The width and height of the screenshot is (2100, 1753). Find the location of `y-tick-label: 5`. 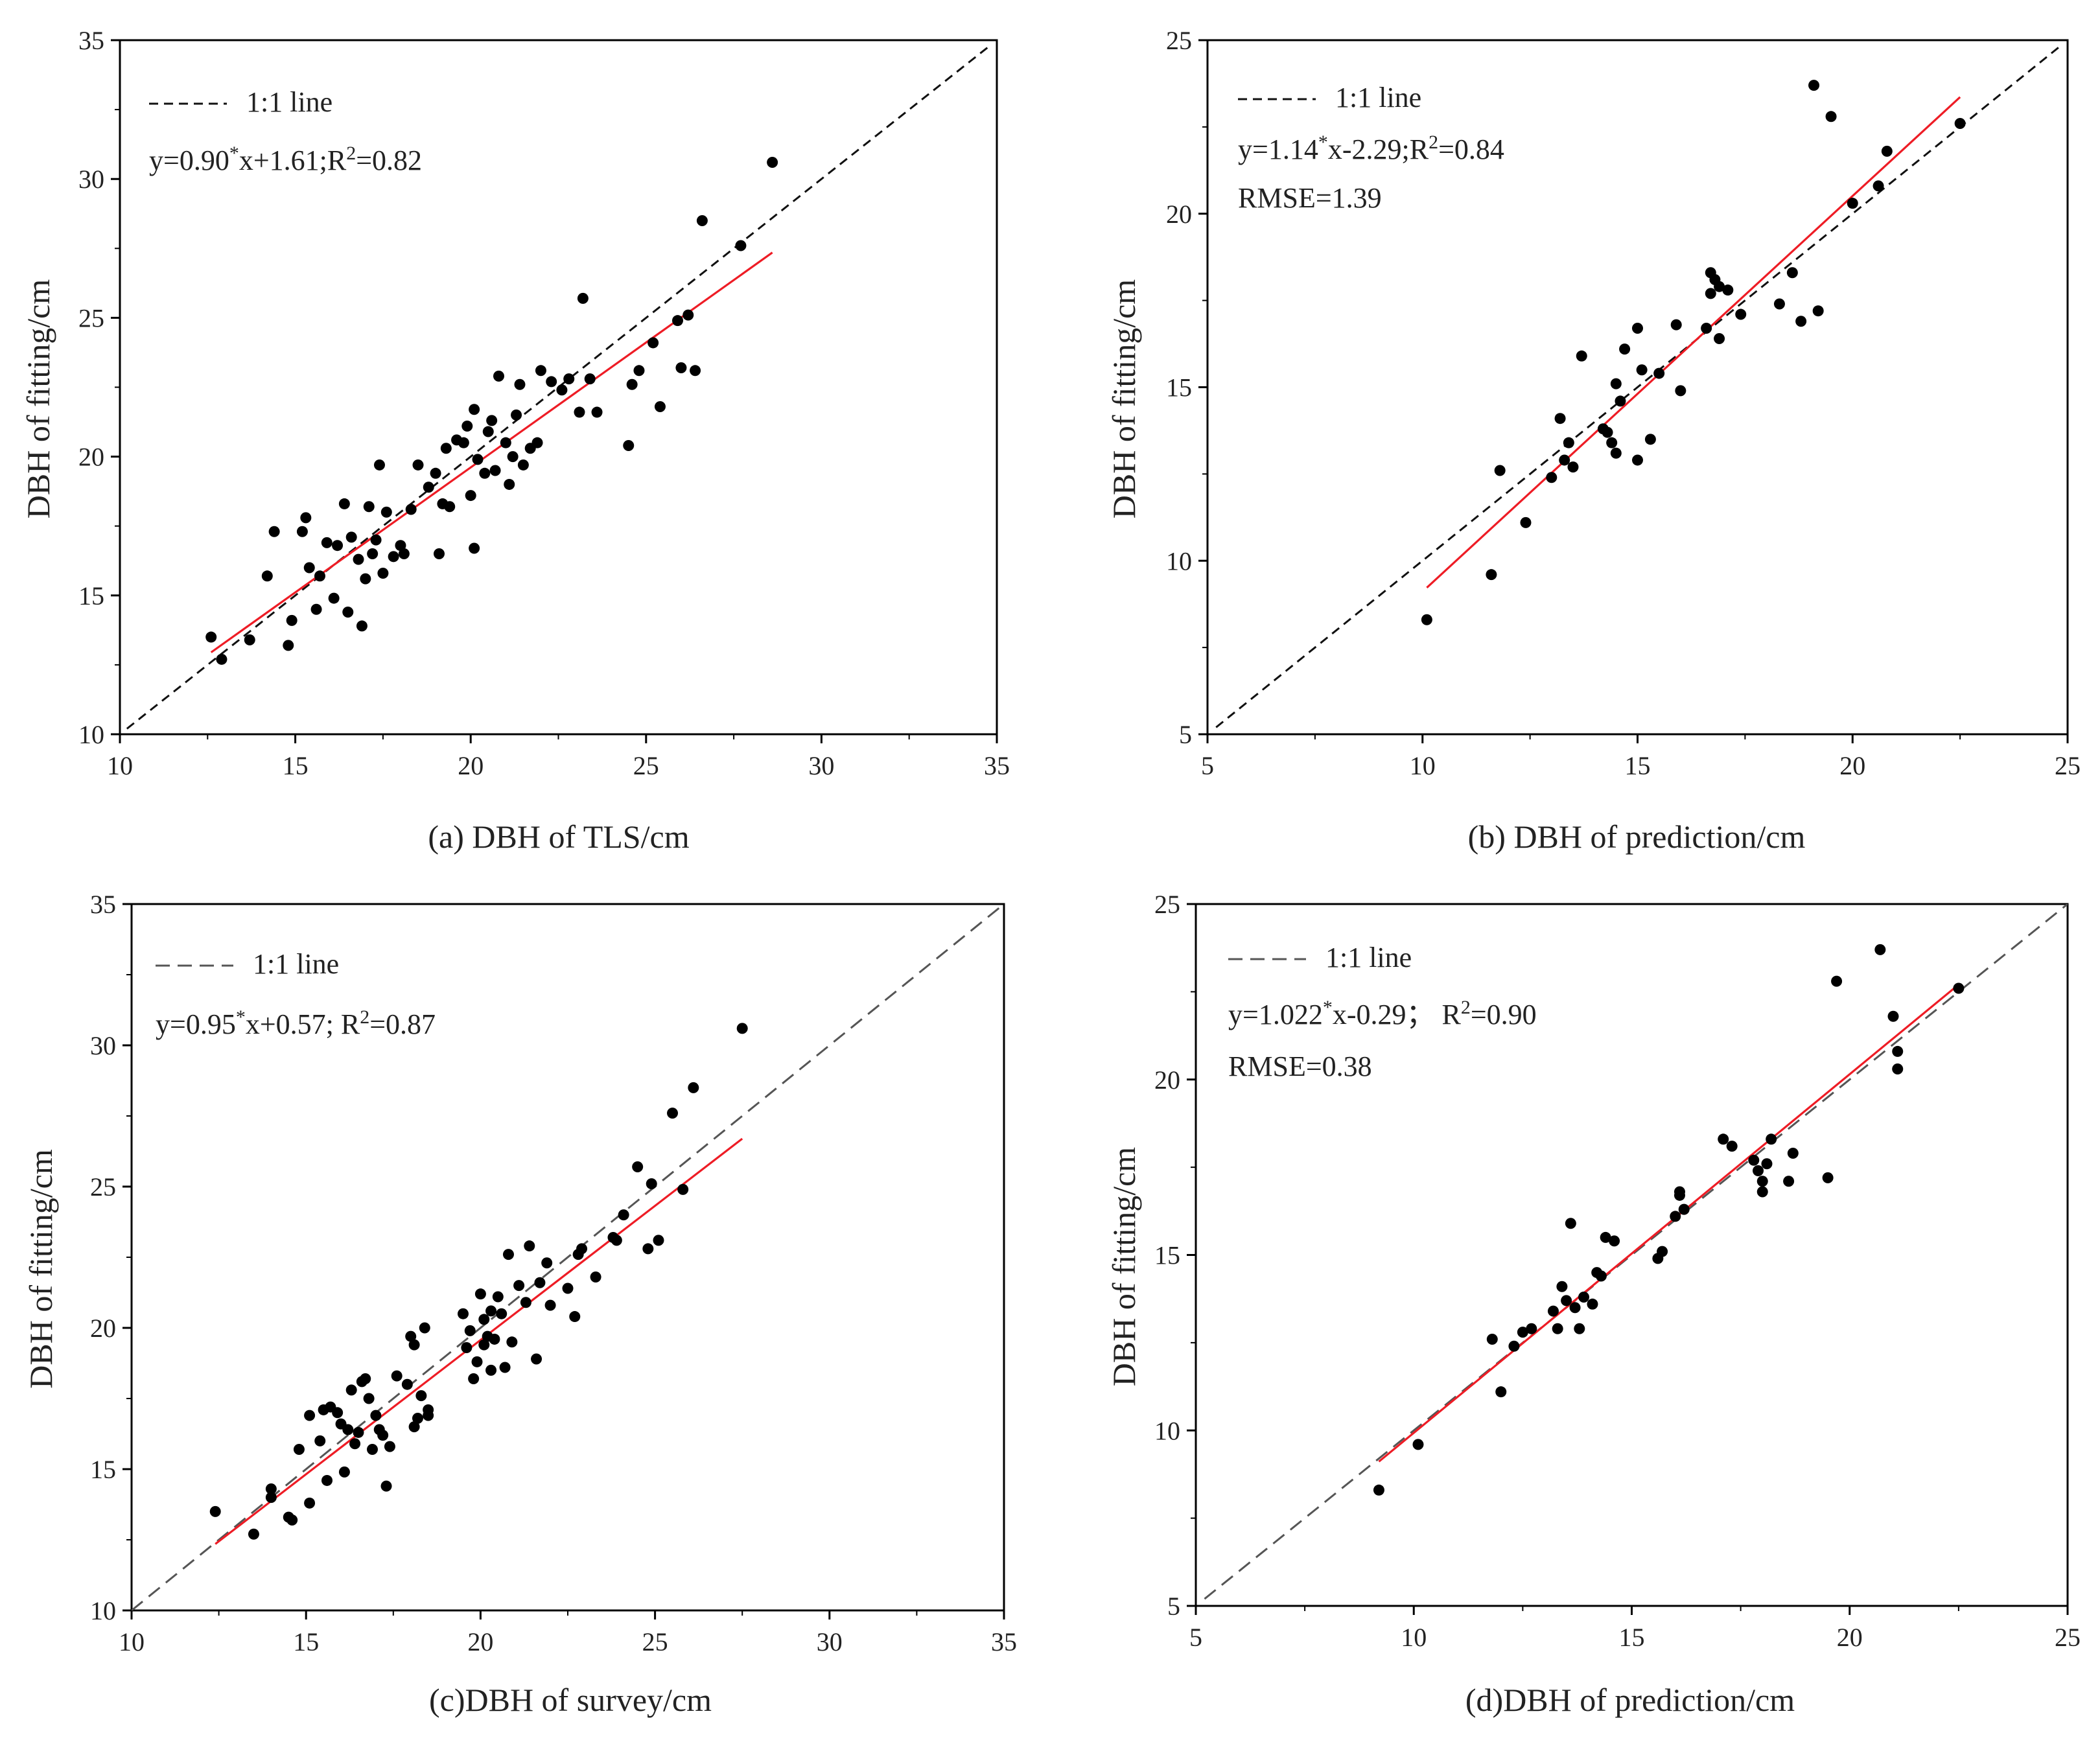

y-tick-label: 5 is located at coordinates (1185, 734).